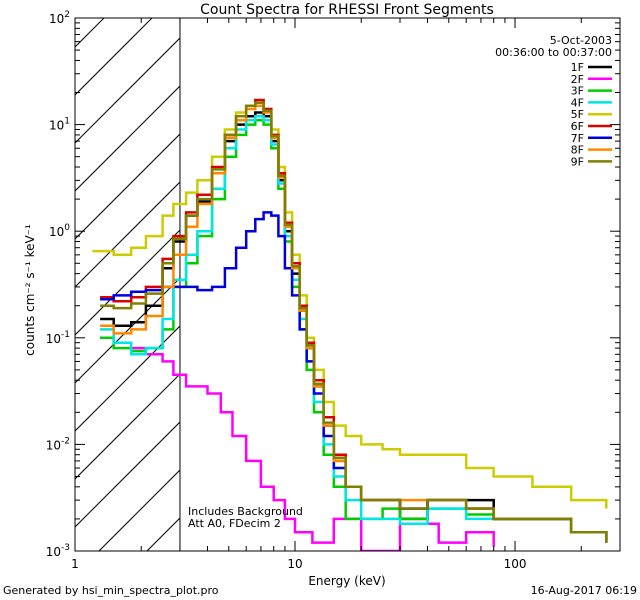 The image size is (640, 600). I want to click on y-tick-label: 10¹, so click(59, 125).